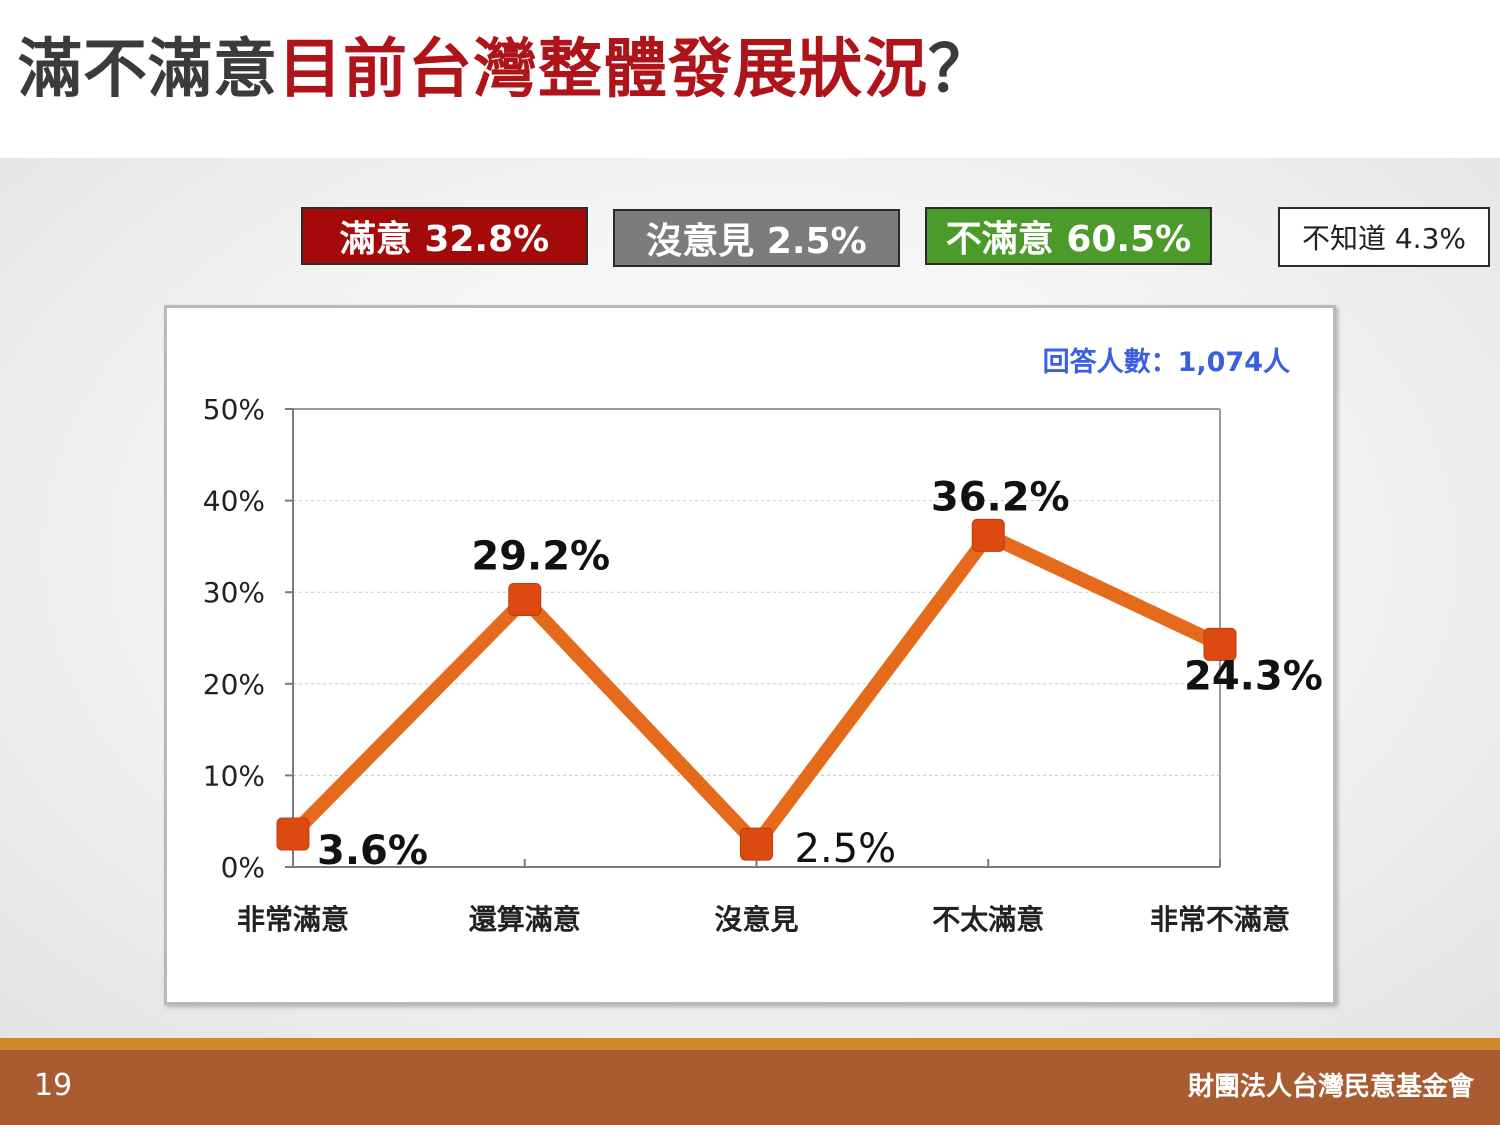 The width and height of the screenshot is (1500, 1125). Describe the element at coordinates (1253, 676) in the screenshot. I see `data-label: 24.3%` at that location.